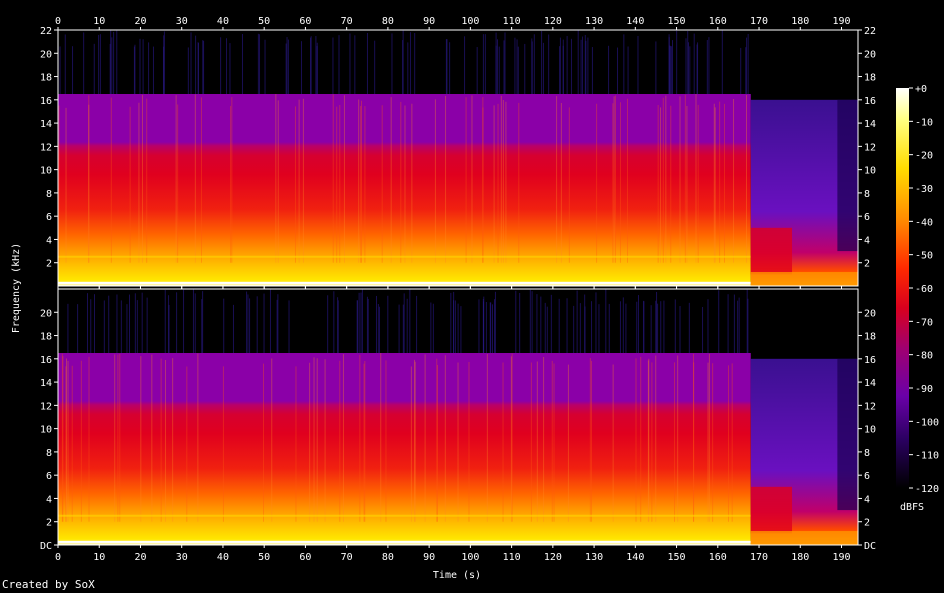  What do you see at coordinates (912, 507) in the screenshot?
I see `colorbar-label: dBFS` at bounding box center [912, 507].